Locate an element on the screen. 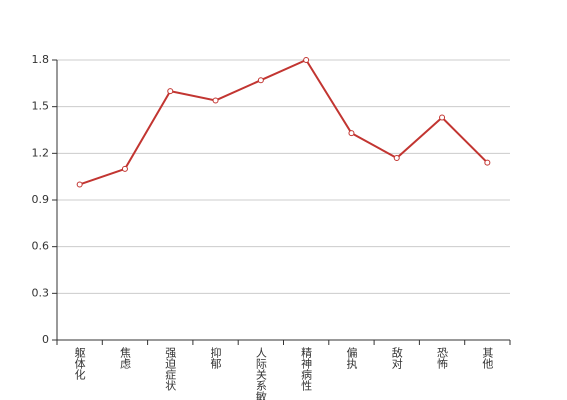 The image size is (567, 400). y-tick-label: 1.5 is located at coordinates (41, 106).